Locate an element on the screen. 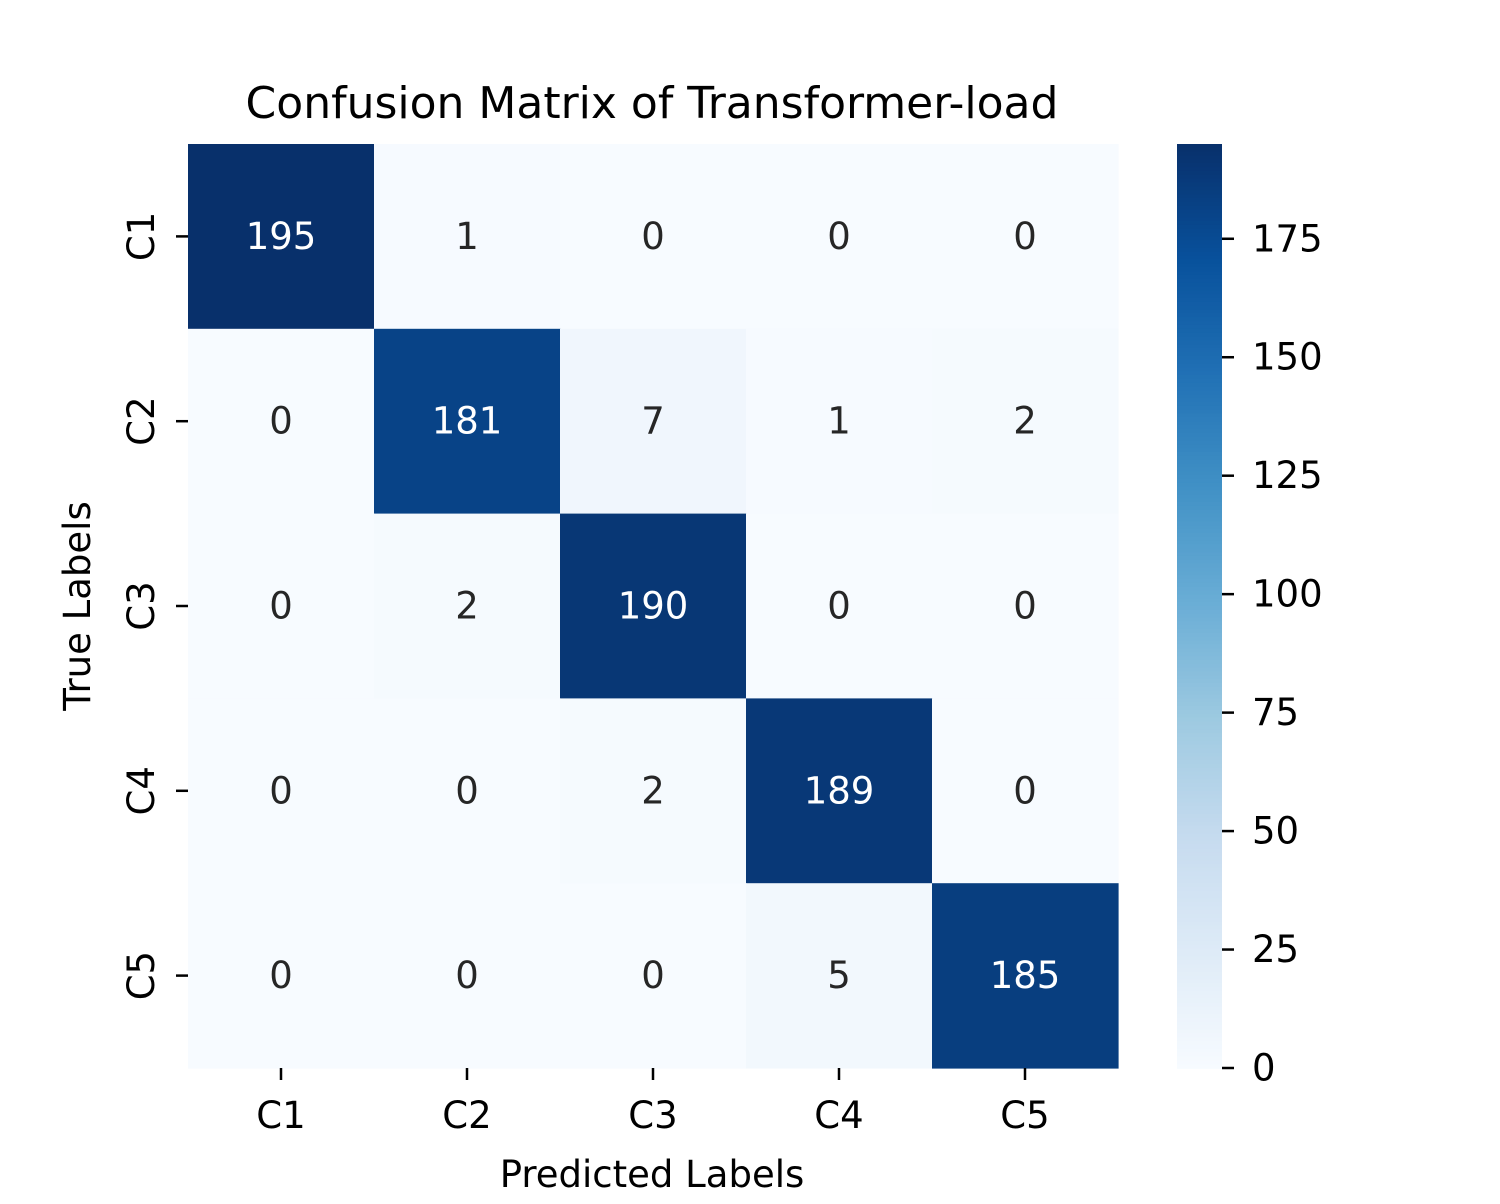  heatmap-cell-r2-c1 is located at coordinates (281, 421).